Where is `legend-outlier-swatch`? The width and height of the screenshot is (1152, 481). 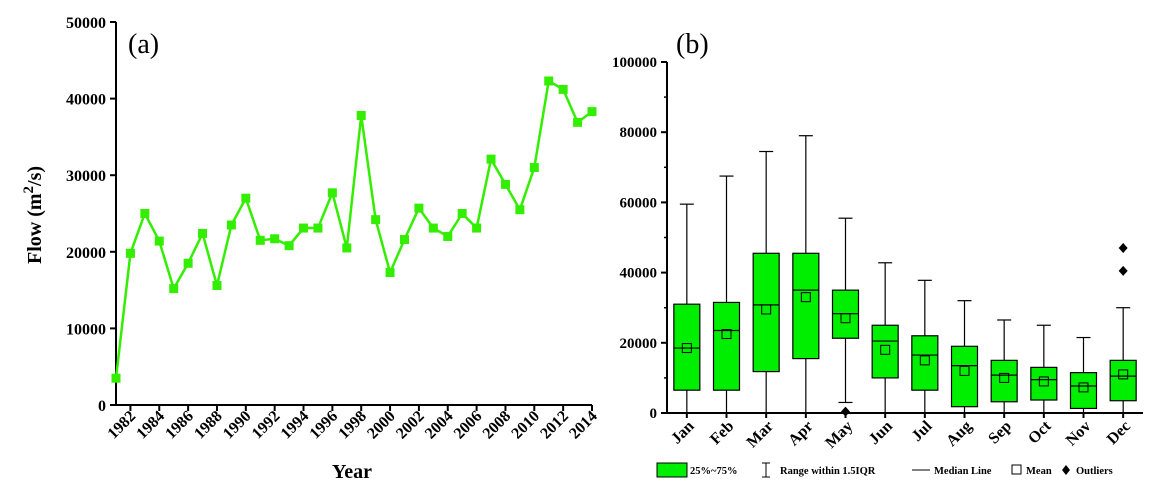
legend-outlier-swatch is located at coordinates (1066, 470).